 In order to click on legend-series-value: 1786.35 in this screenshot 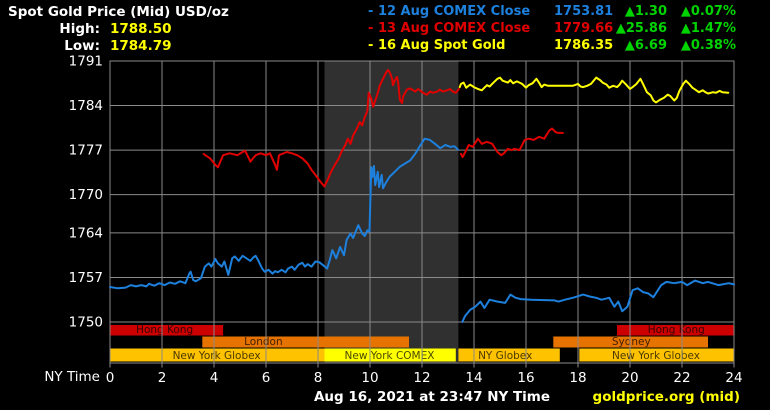, I will do `click(584, 45)`.